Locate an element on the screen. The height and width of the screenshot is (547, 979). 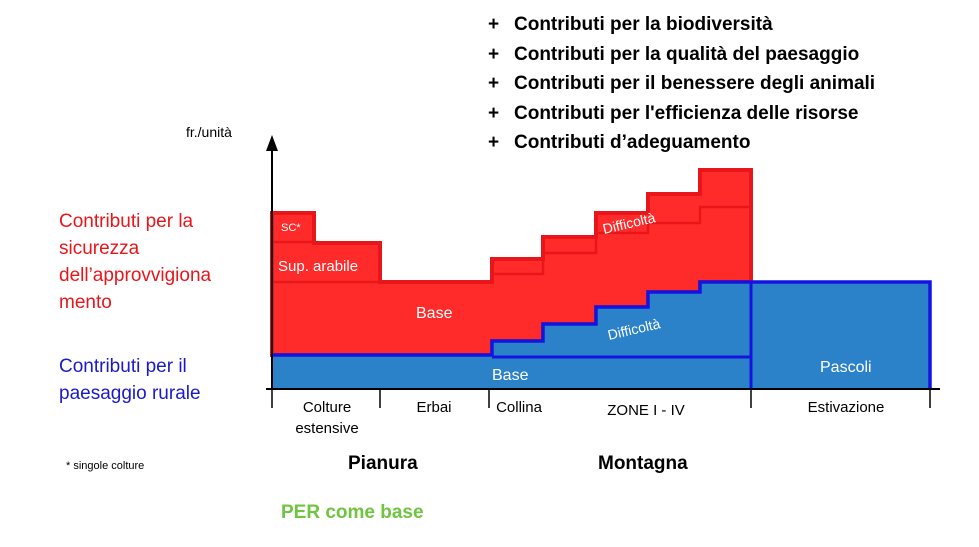
red-step-line-difficulty is located at coordinates (620, 243).